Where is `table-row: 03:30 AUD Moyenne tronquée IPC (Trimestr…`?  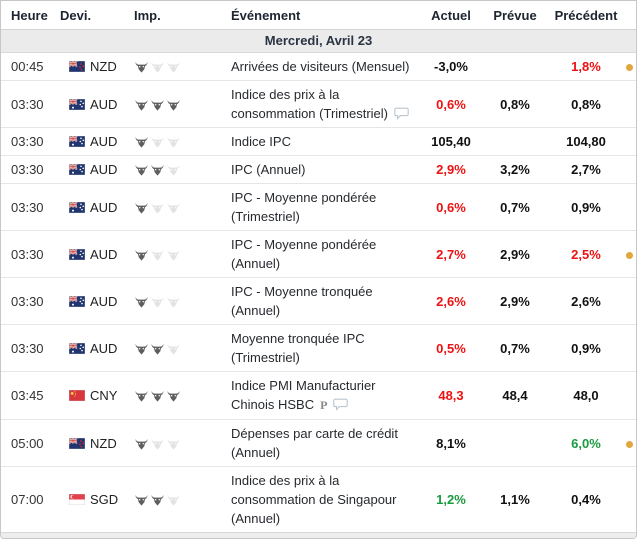 table-row: 03:30 AUD Moyenne tronquée IPC (Trimestr… is located at coordinates (318, 348).